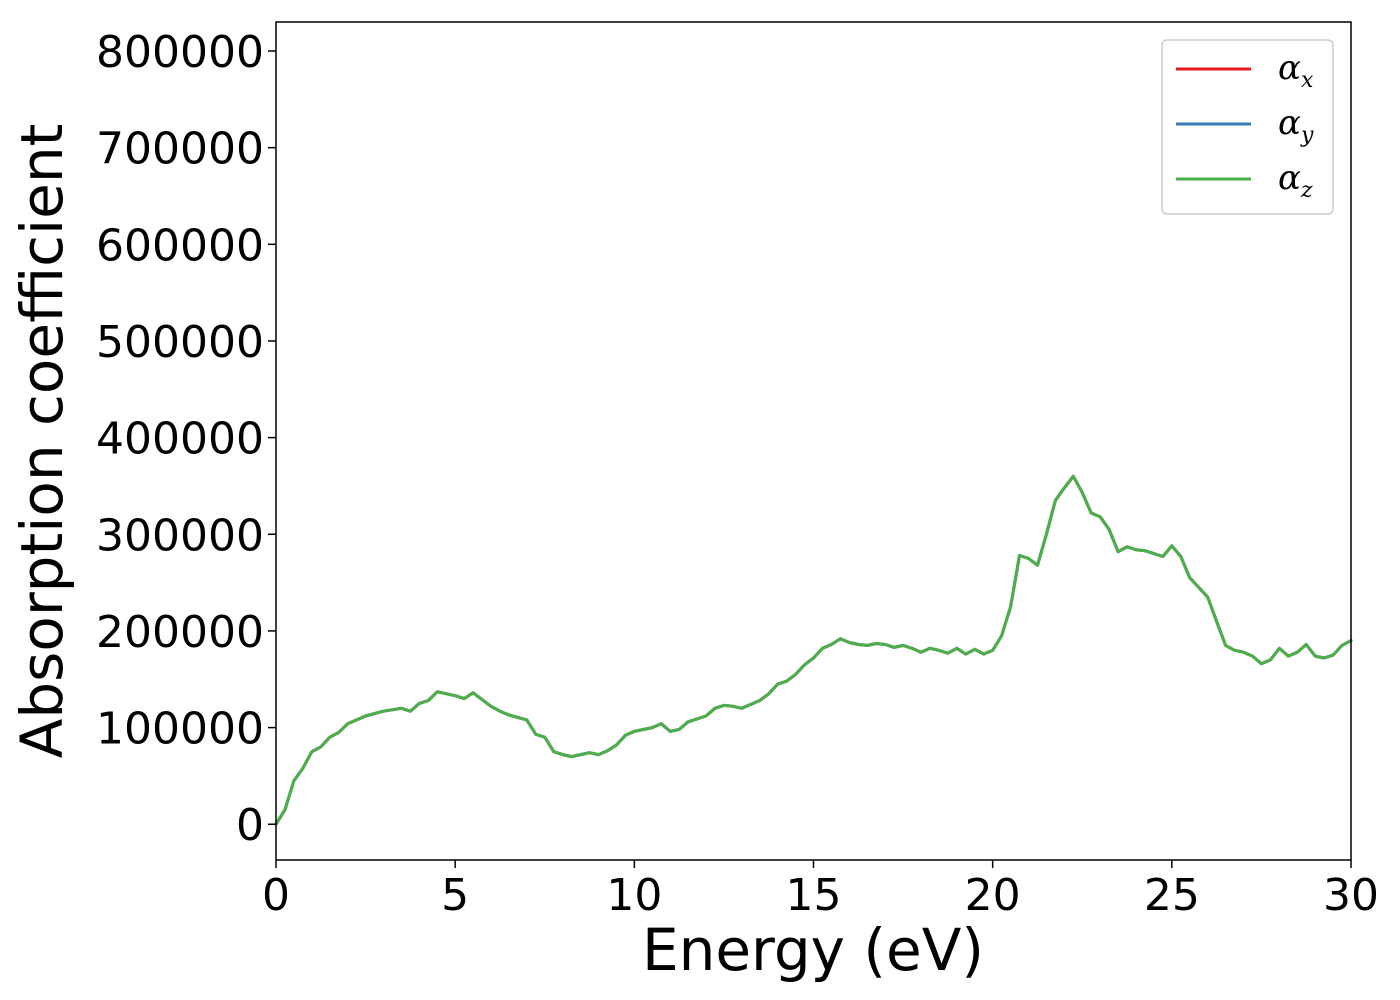  I want to click on x-tick-label: 5, so click(455, 895).